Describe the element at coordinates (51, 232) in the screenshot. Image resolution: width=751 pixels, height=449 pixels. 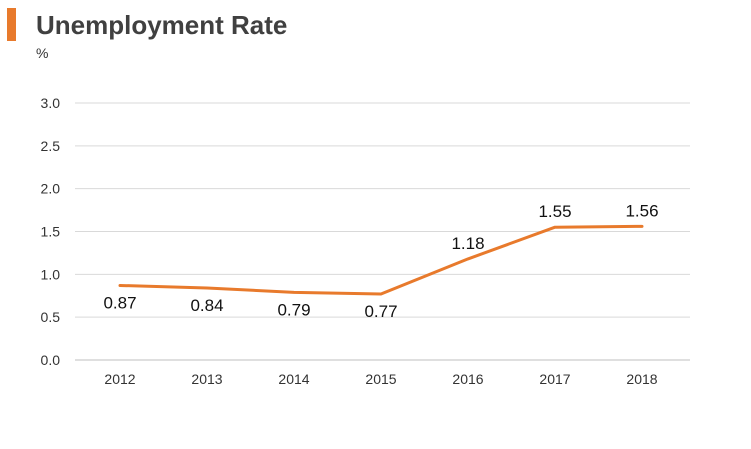
I see `y-tick-label: 1.5` at that location.